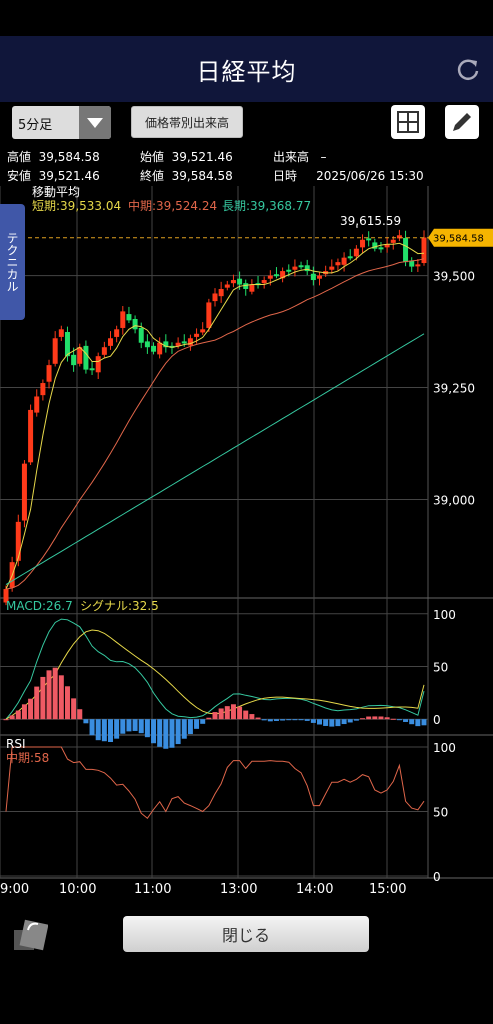 Image resolution: width=493 pixels, height=1024 pixels. I want to click on signal-legend: シグナル:32.5, so click(119, 606).